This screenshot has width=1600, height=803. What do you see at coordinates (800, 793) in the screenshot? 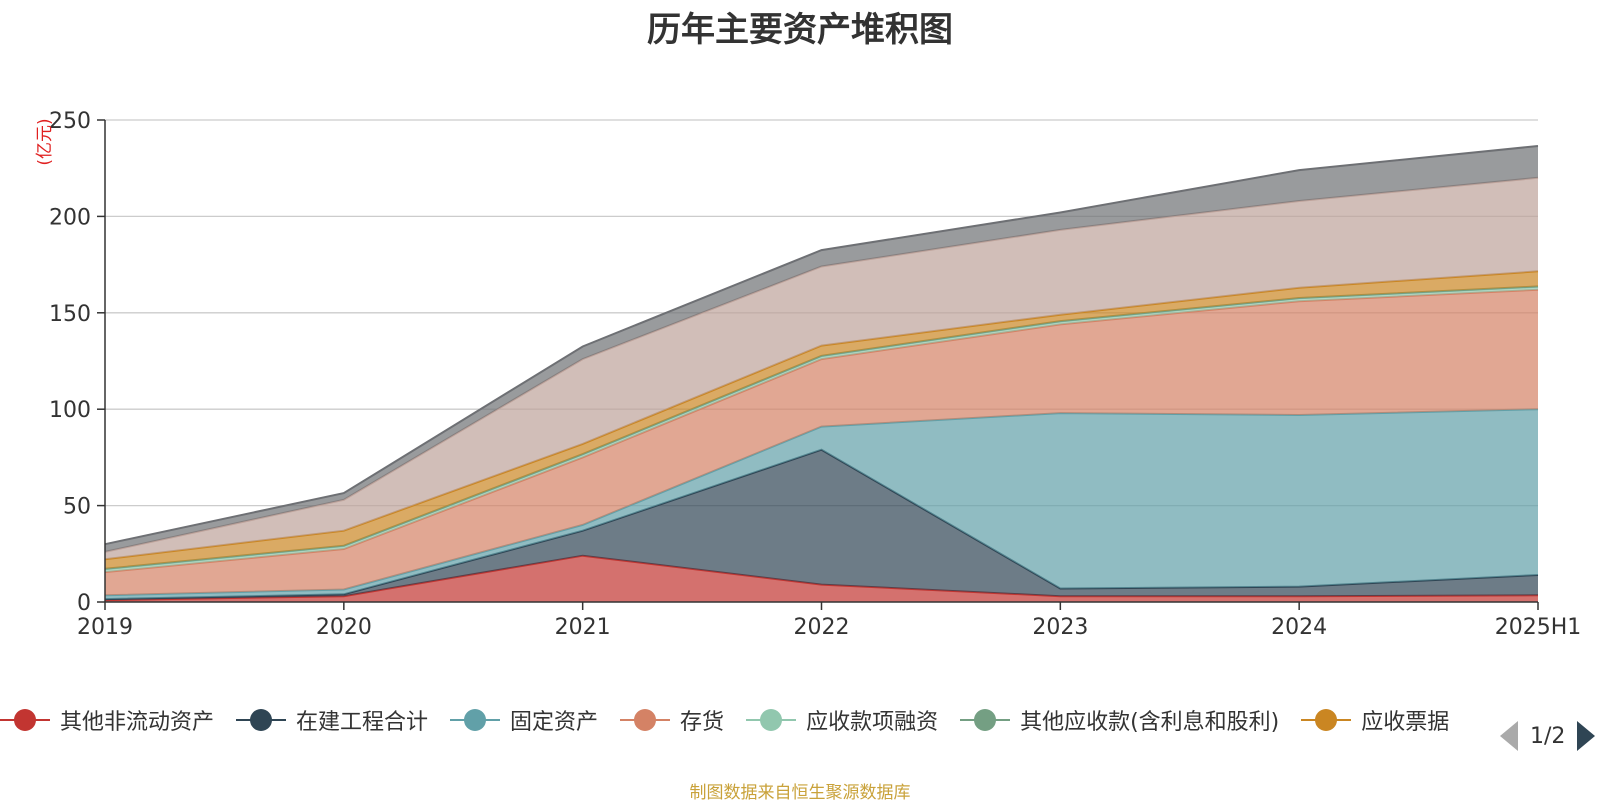
I see `source-note: 制图数据来自恒生聚源数据库` at bounding box center [800, 793].